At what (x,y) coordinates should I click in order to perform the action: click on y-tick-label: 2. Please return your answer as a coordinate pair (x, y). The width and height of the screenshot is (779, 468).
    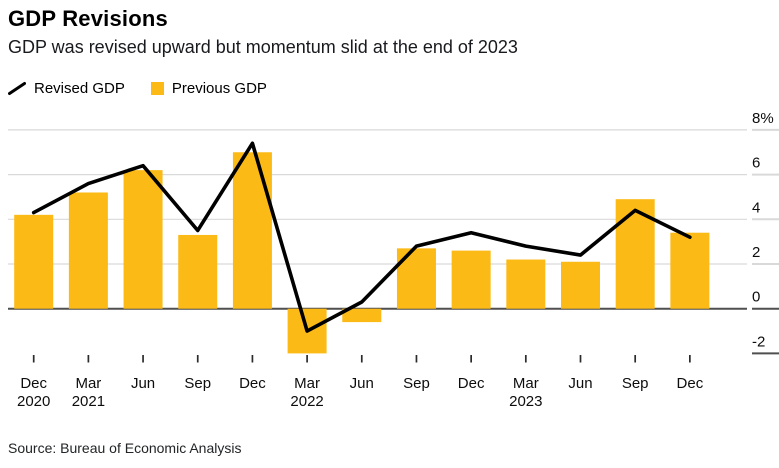
    Looking at the image, I should click on (756, 252).